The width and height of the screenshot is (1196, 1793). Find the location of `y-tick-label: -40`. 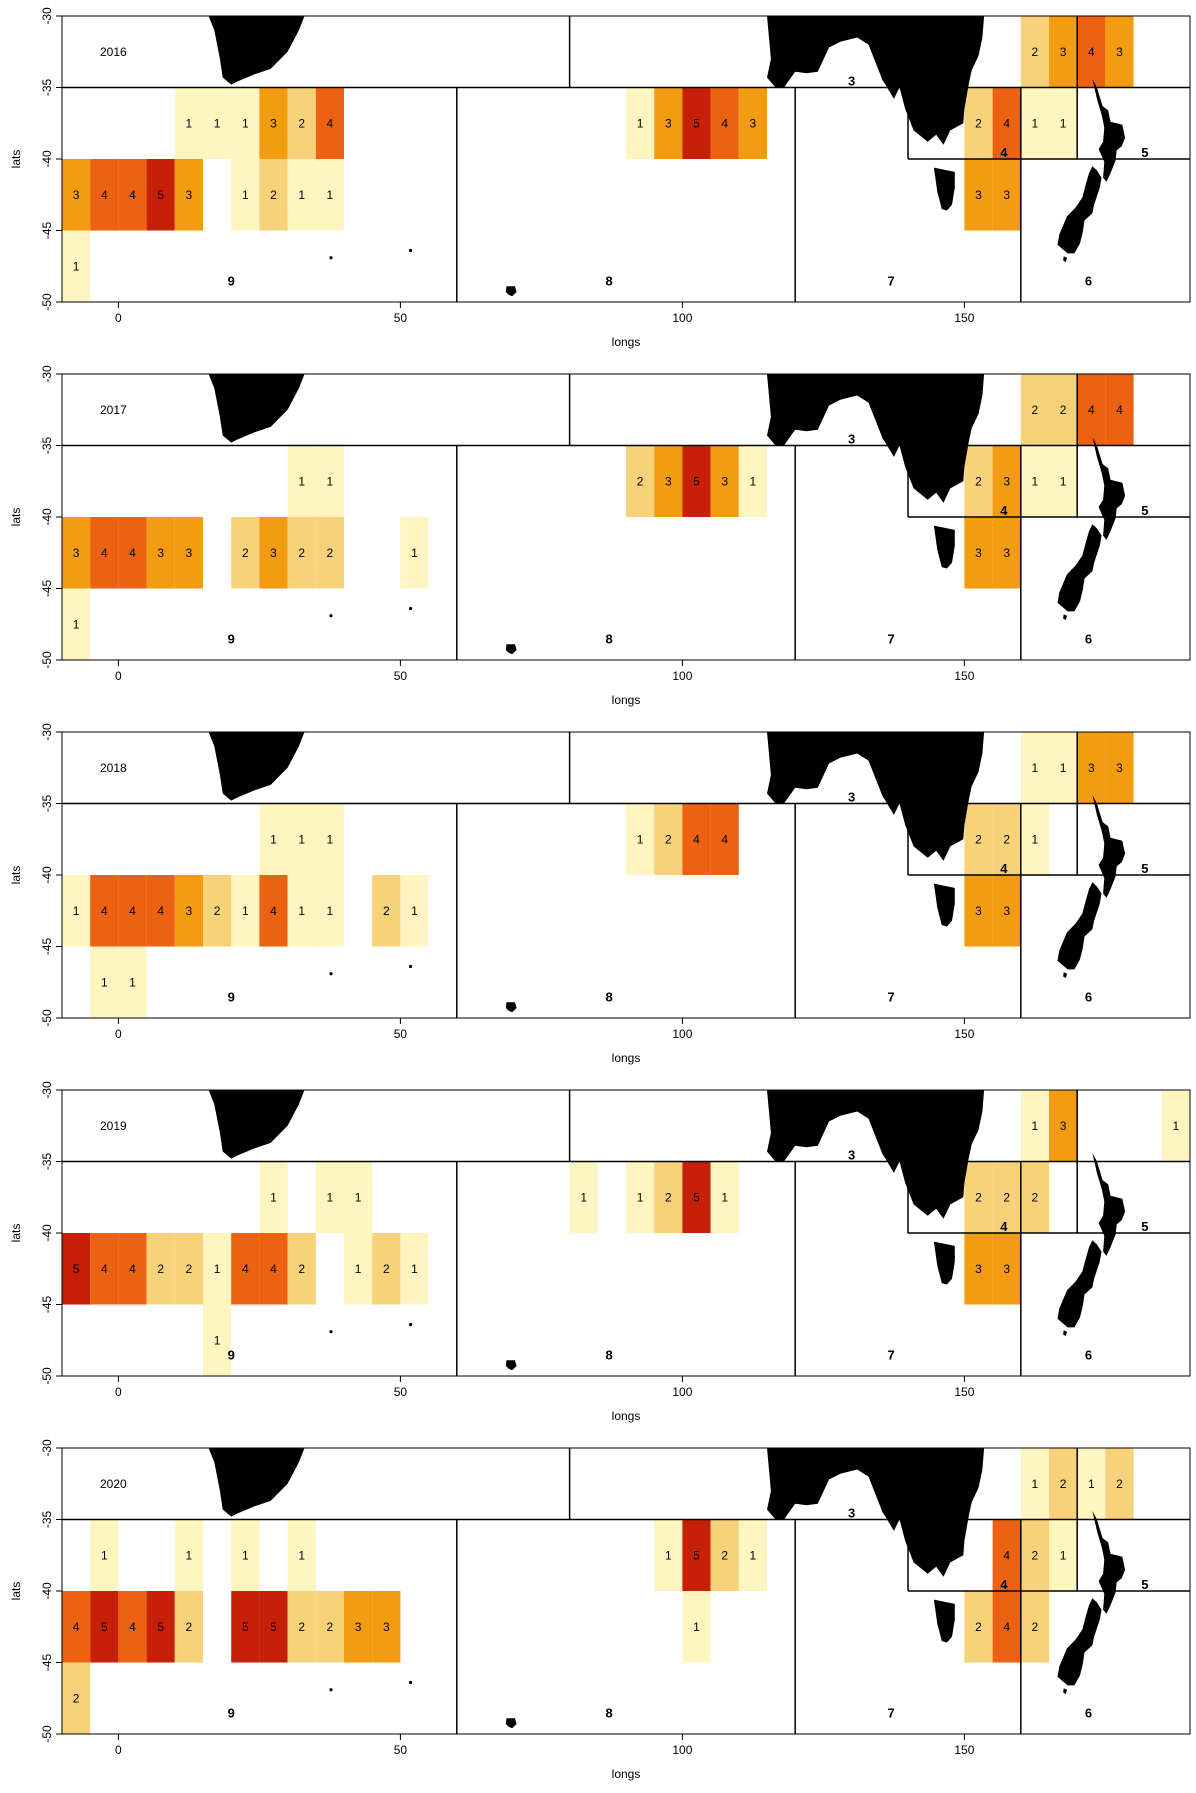

y-tick-label: -40 is located at coordinates (47, 1591).